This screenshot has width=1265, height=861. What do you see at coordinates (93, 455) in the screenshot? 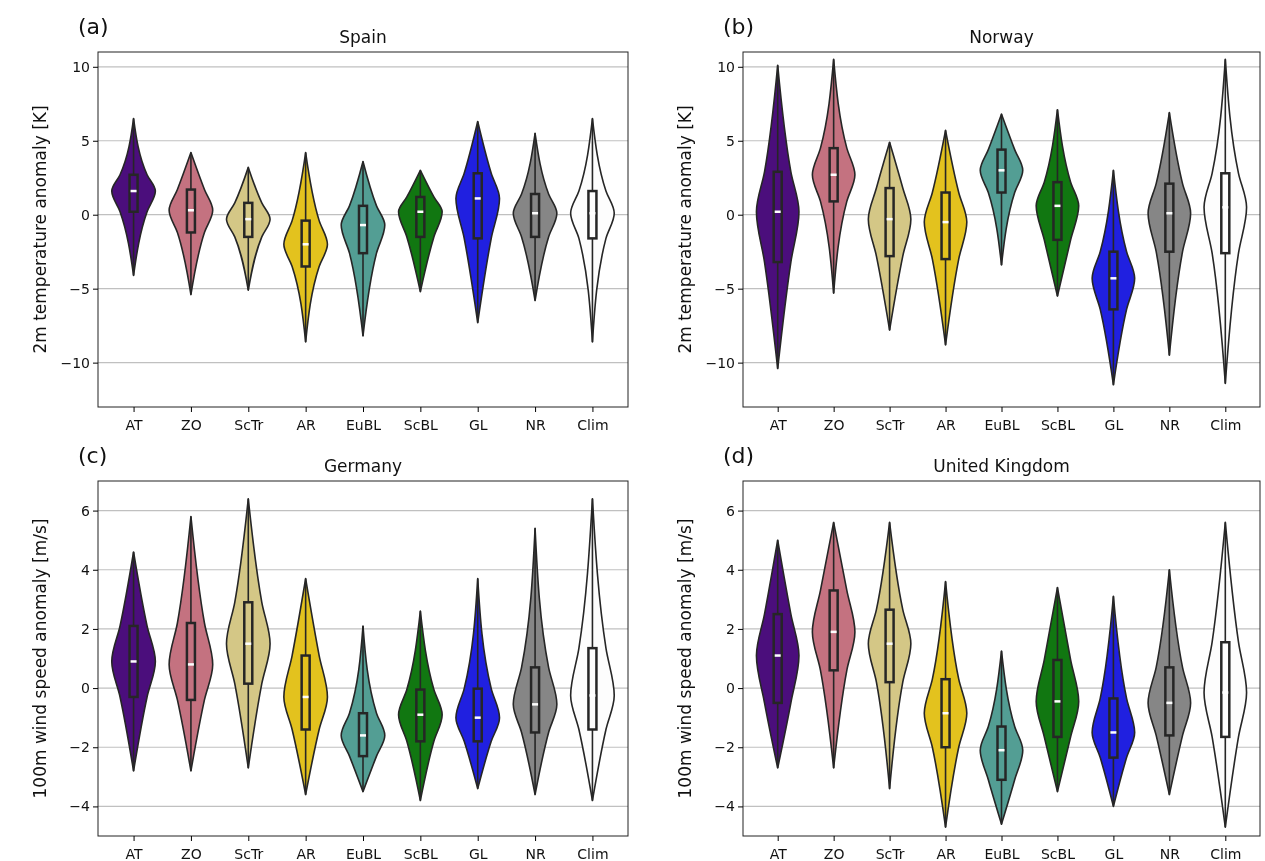
I see `text: (c)` at bounding box center [93, 455].